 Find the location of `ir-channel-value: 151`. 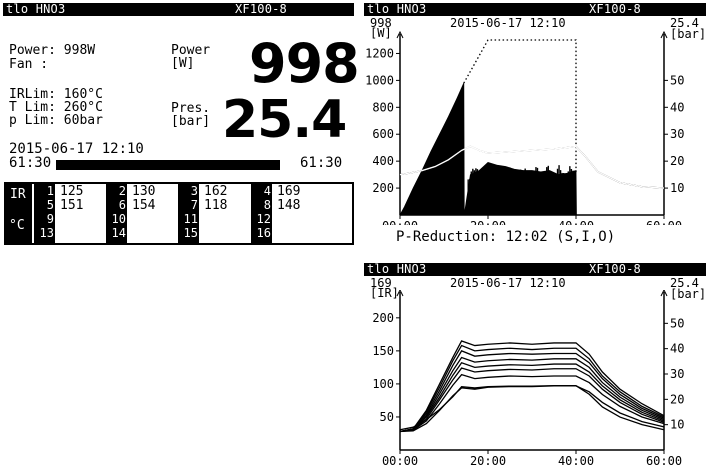

ir-channel-value: 151 is located at coordinates (72, 205).